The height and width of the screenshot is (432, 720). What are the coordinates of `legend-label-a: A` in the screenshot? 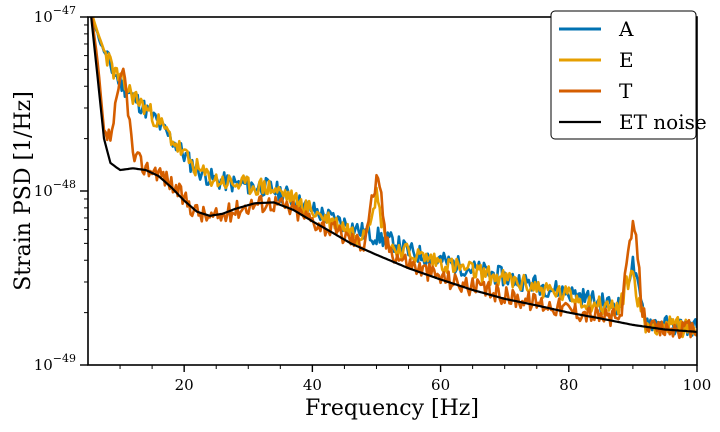 It's located at (626, 29).